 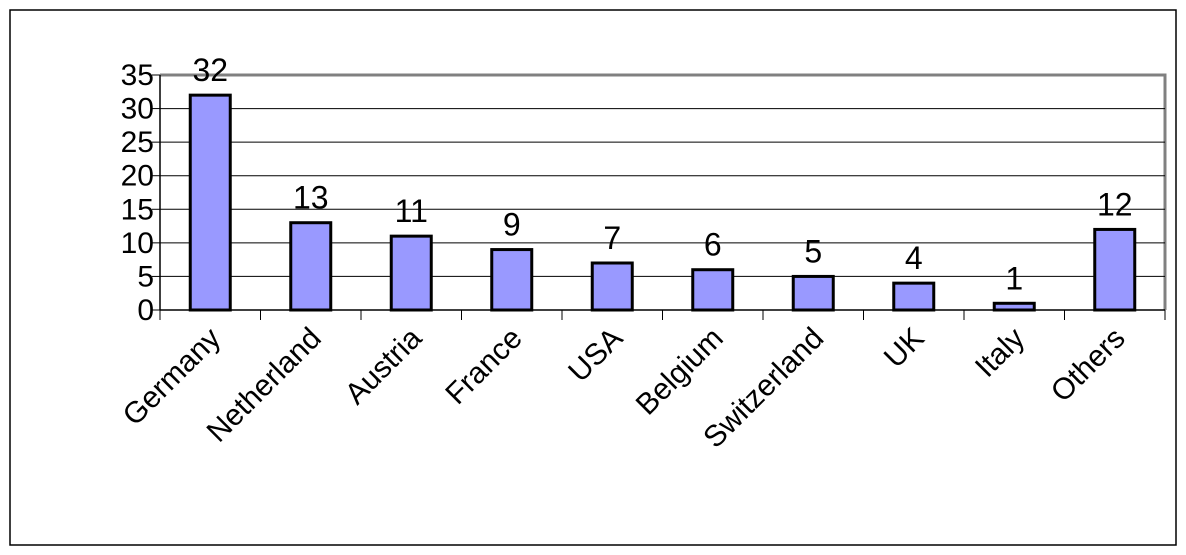 I want to click on y-tick-label: 0, so click(x=145, y=310).